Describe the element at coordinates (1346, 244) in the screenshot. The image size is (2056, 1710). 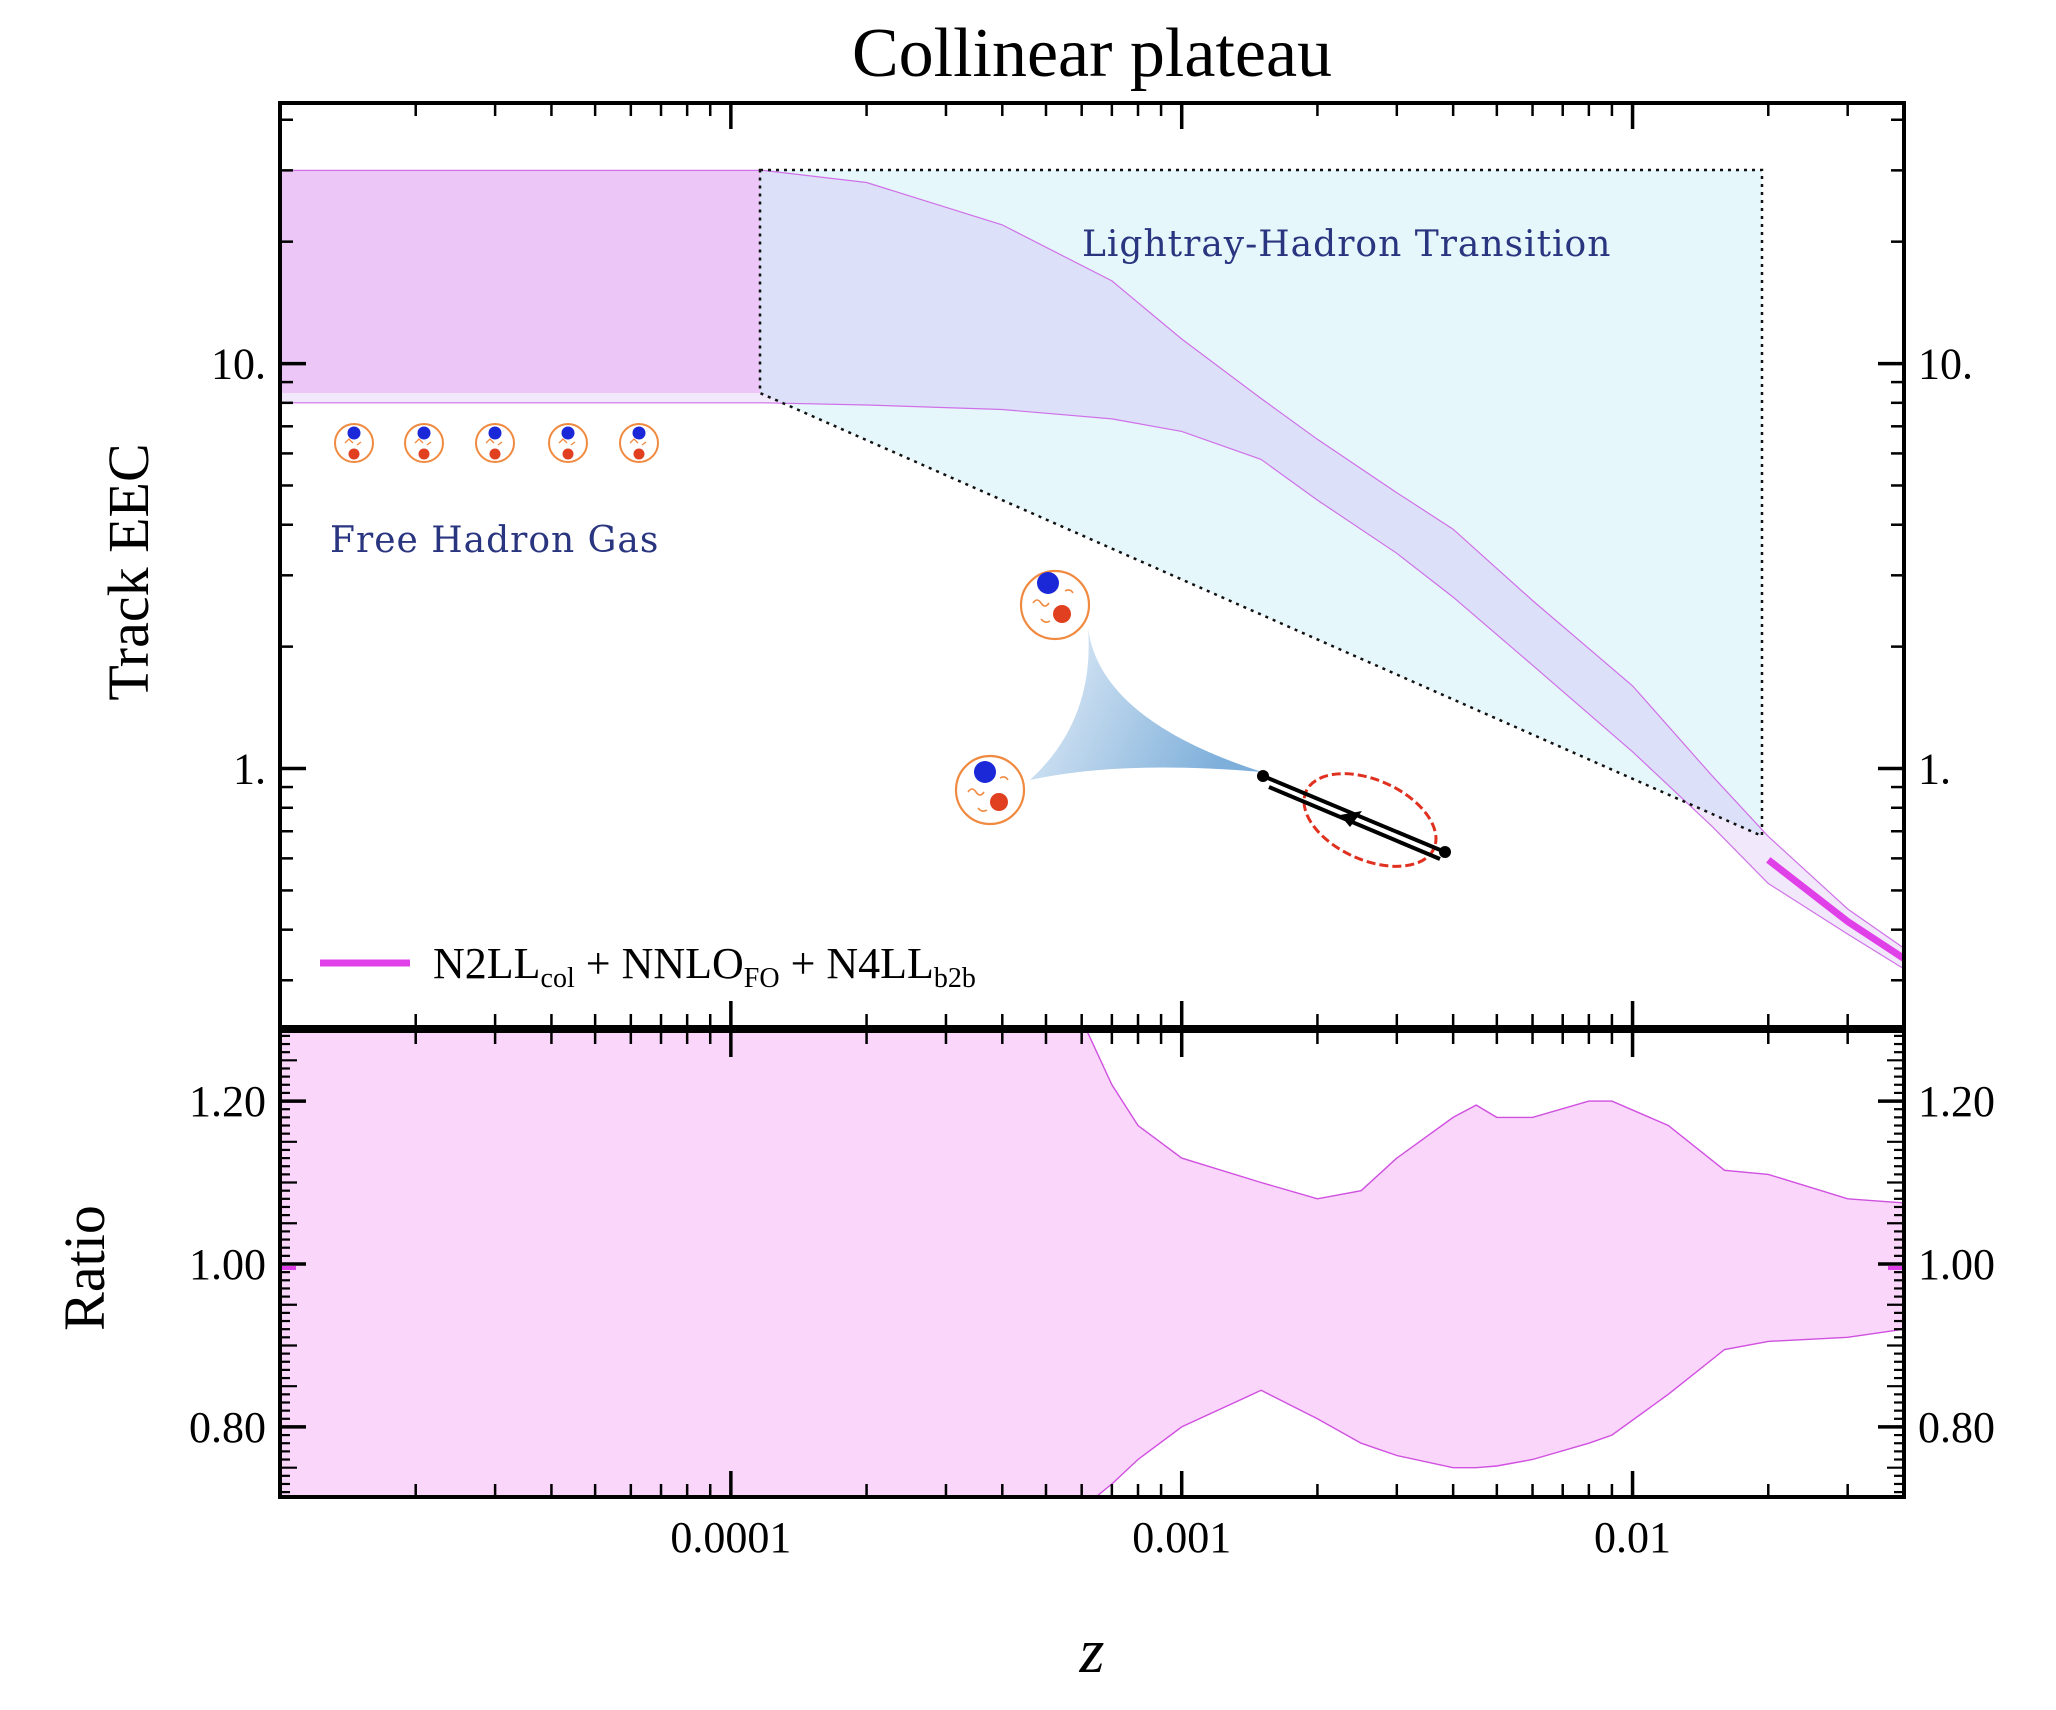
I see `transition-region-label: Lightray-Hadron Transition` at that location.